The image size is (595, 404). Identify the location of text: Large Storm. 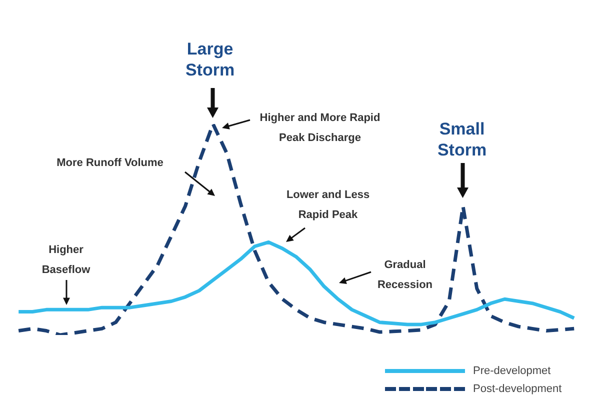
(210, 60).